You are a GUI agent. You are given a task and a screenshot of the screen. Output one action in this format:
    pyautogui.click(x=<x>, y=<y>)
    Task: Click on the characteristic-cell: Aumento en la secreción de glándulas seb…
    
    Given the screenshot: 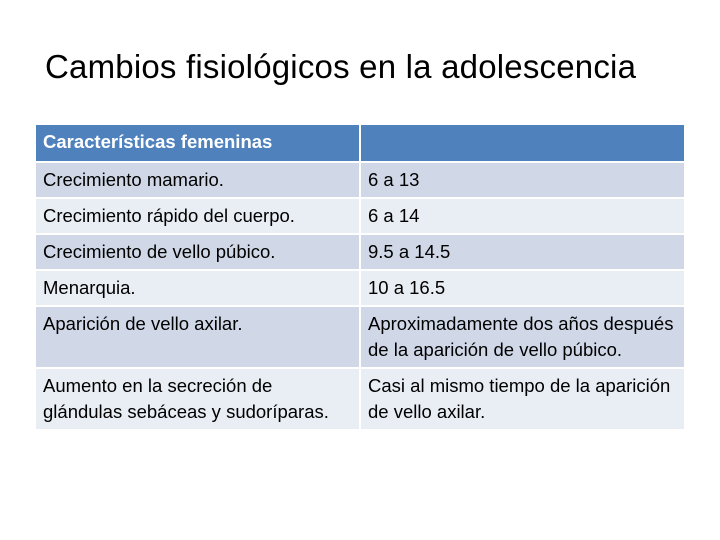 What is the action you would take?
    pyautogui.click(x=198, y=399)
    